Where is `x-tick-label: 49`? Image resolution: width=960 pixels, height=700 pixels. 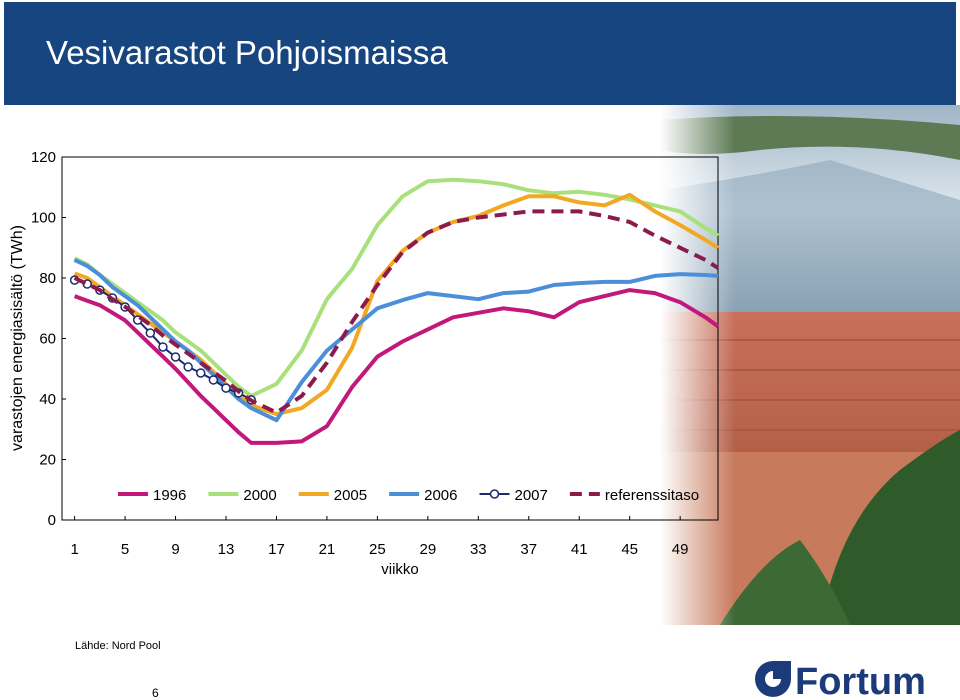
x-tick-label: 49 is located at coordinates (680, 549).